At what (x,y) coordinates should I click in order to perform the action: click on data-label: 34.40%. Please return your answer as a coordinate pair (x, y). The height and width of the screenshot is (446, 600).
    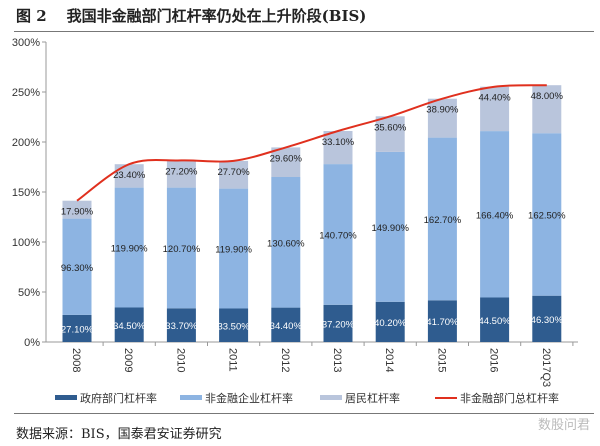
    Looking at the image, I should click on (286, 326).